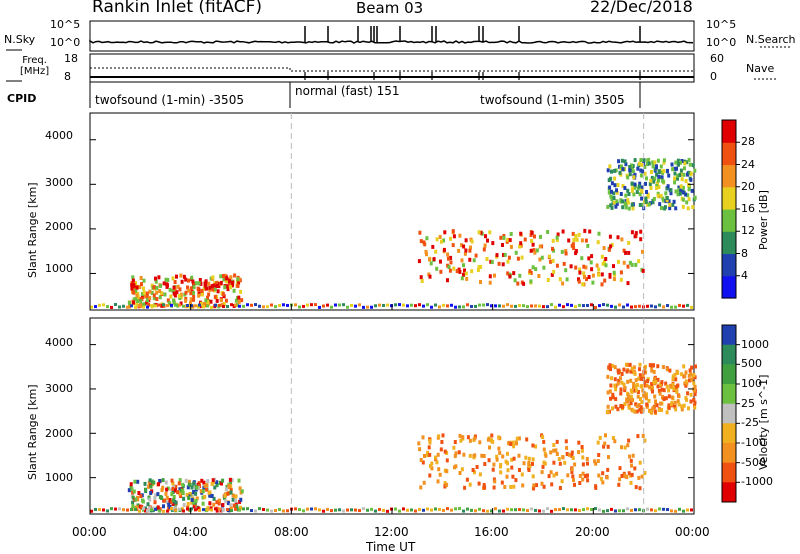 This screenshot has height=554, width=800. What do you see at coordinates (177, 8) in the screenshot?
I see `radar-title: Rankin Inlet (fitACF)` at bounding box center [177, 8].